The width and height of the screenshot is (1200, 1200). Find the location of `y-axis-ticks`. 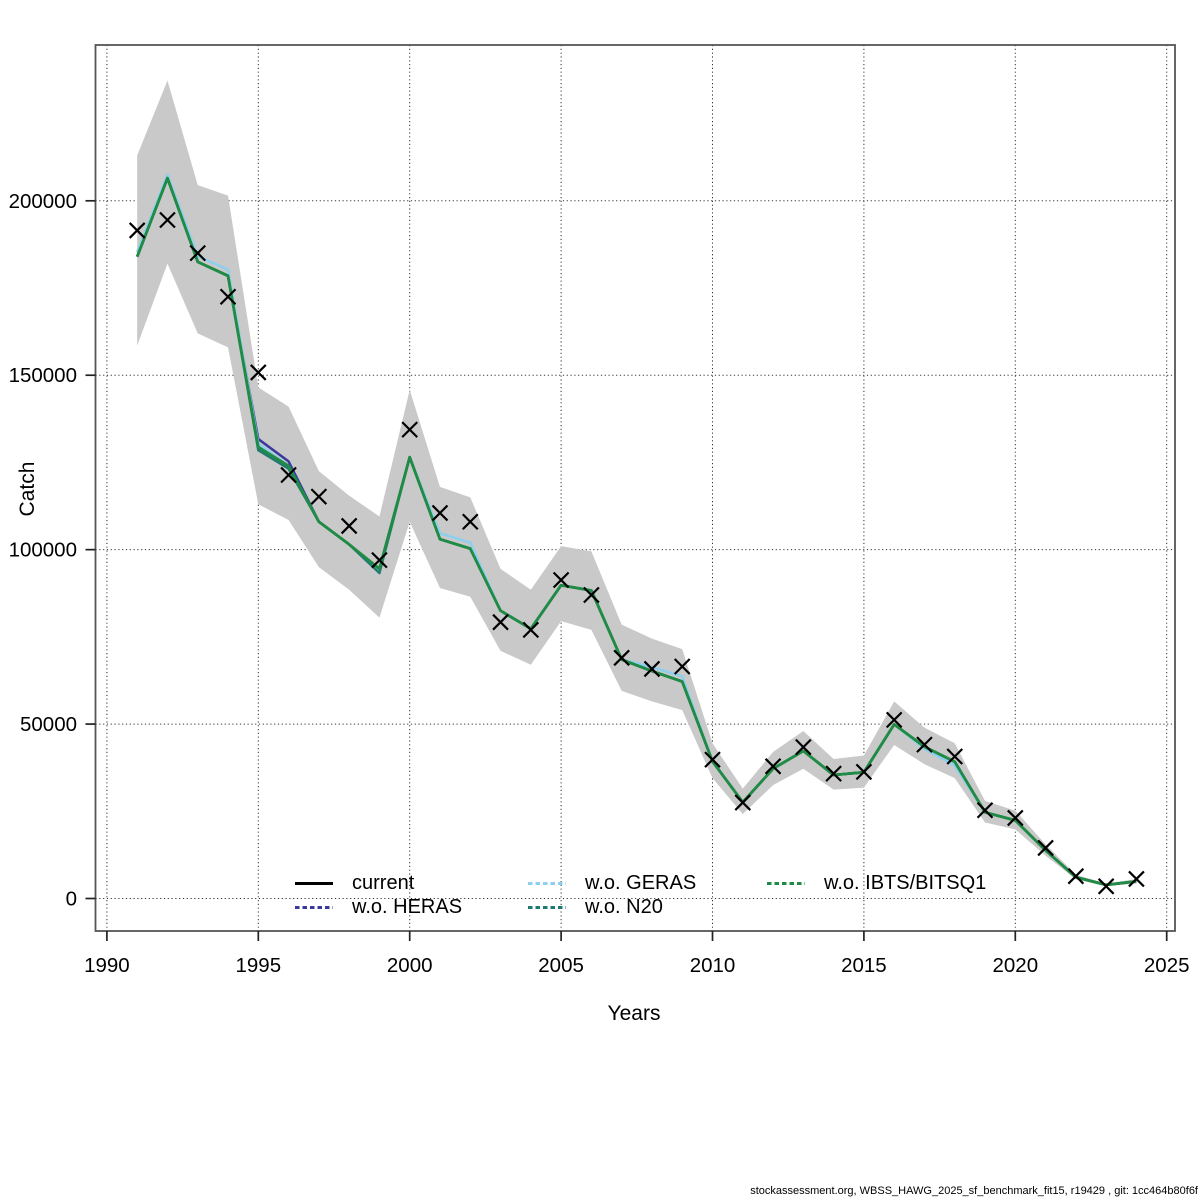

y-axis-ticks is located at coordinates (90, 549).